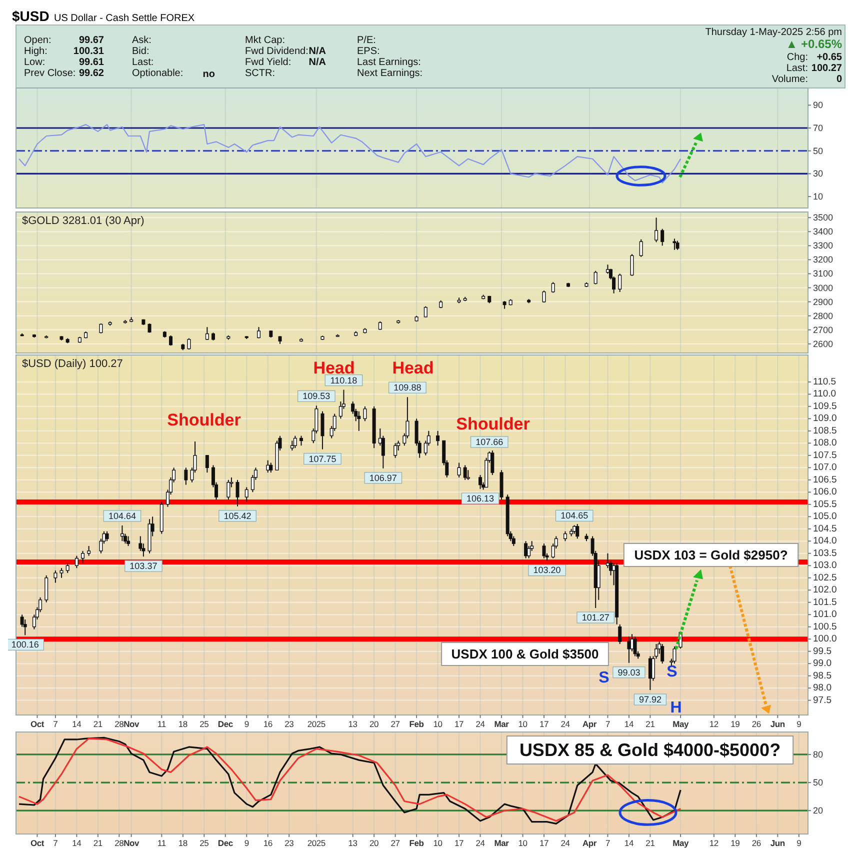  Describe the element at coordinates (825, 492) in the screenshot. I see `y-tick-label: 106.0` at that location.